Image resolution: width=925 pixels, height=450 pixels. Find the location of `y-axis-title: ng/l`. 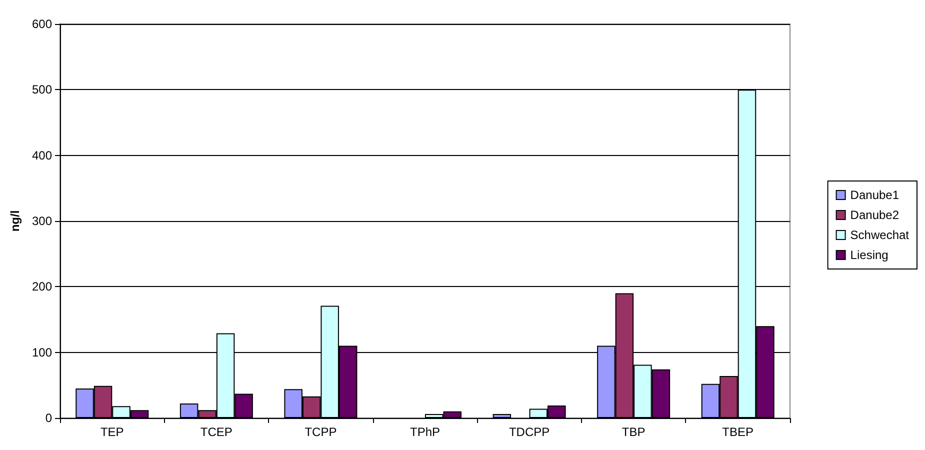

y-axis-title: ng/l is located at coordinates (15, 221).